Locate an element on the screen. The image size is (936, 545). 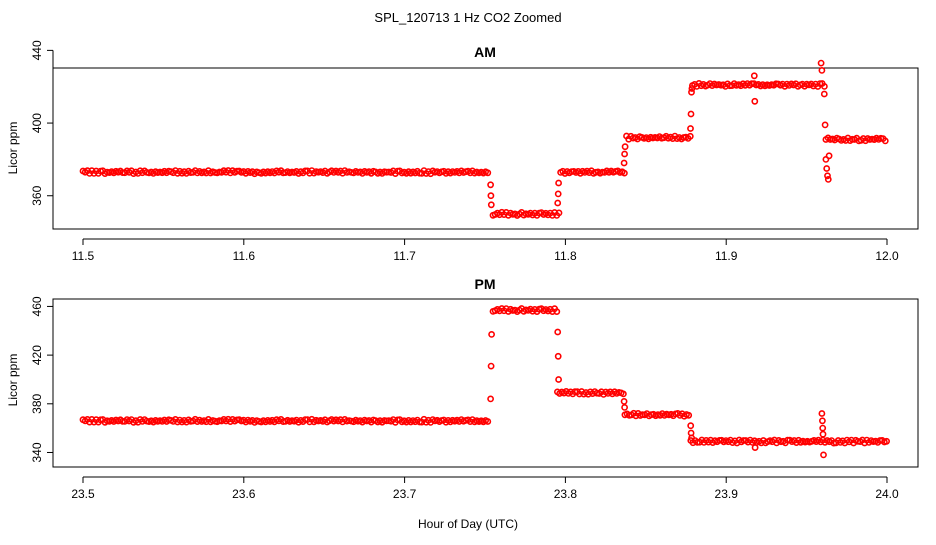
panel-pm-y-tick-label: 380 is located at coordinates (37, 403).